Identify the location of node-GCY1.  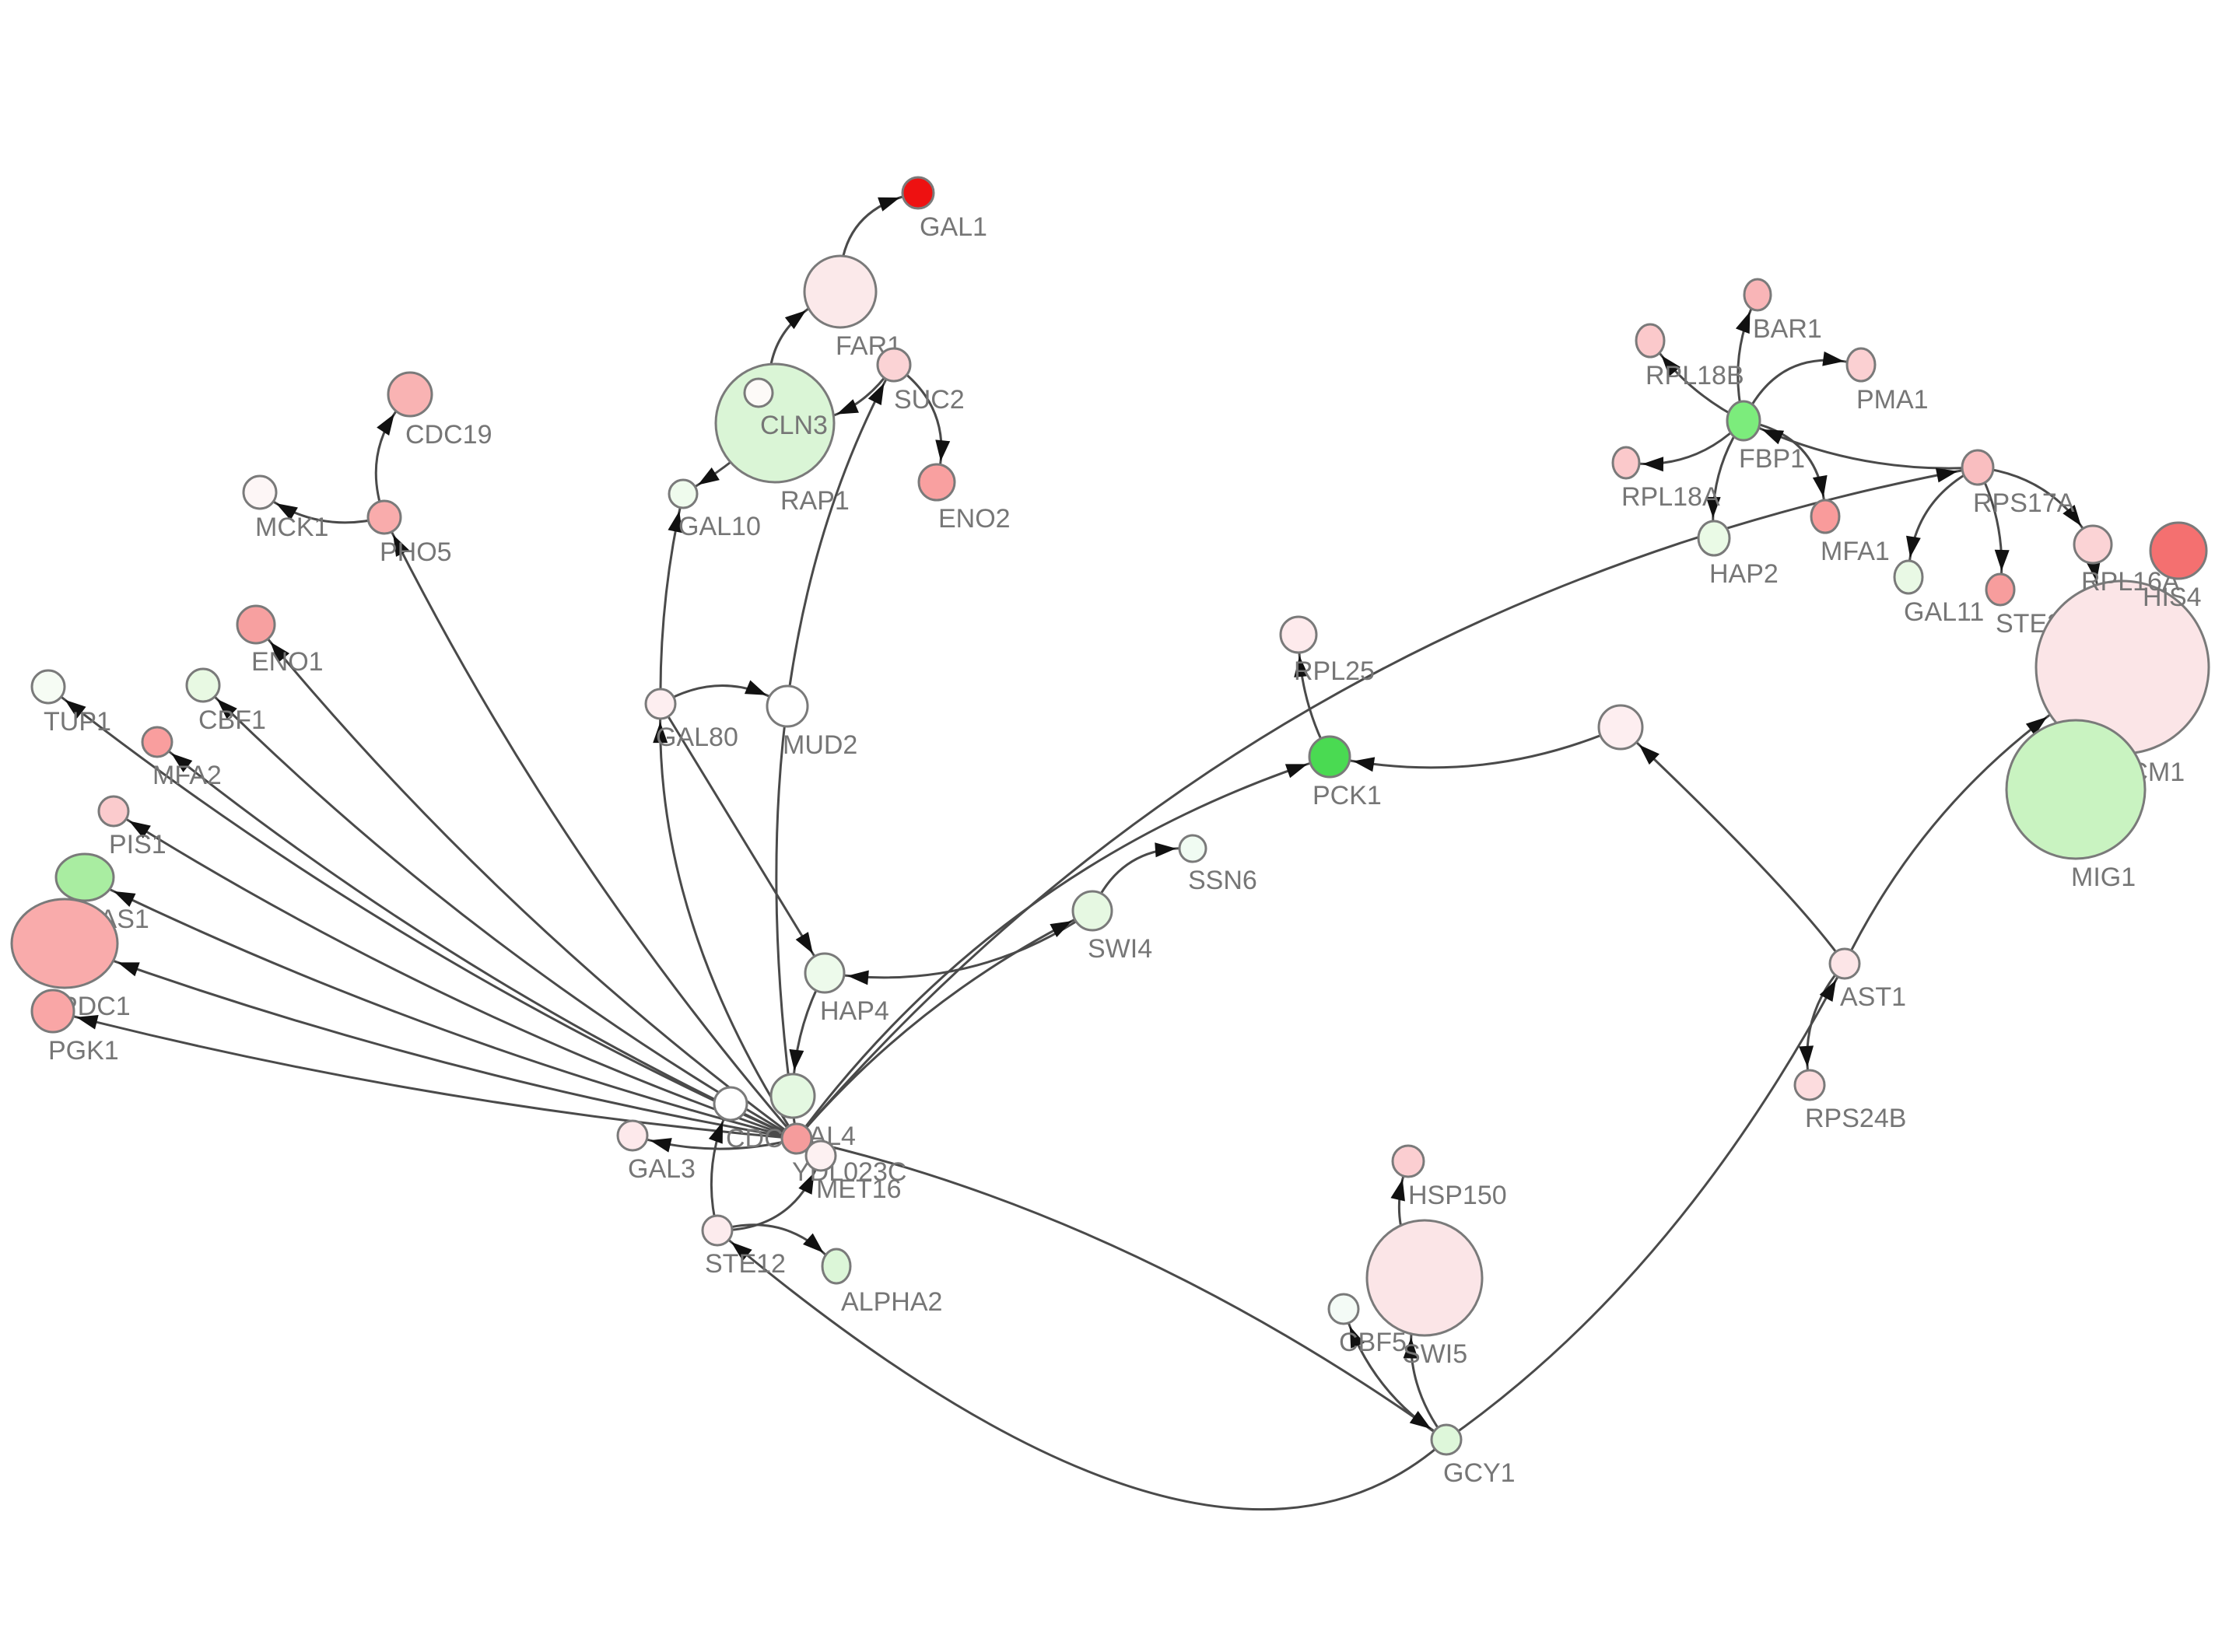
(1446, 1440).